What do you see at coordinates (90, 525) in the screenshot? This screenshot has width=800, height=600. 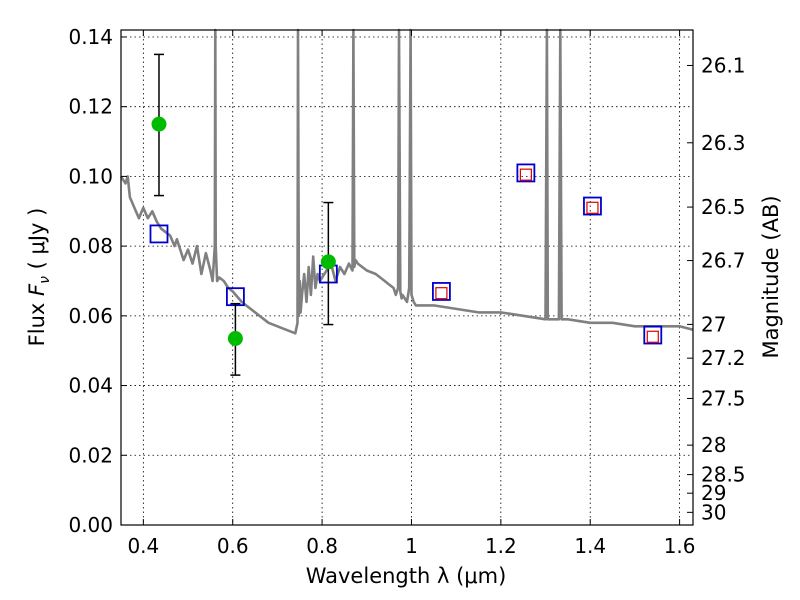 I see `y-tick-label: 0.00` at bounding box center [90, 525].